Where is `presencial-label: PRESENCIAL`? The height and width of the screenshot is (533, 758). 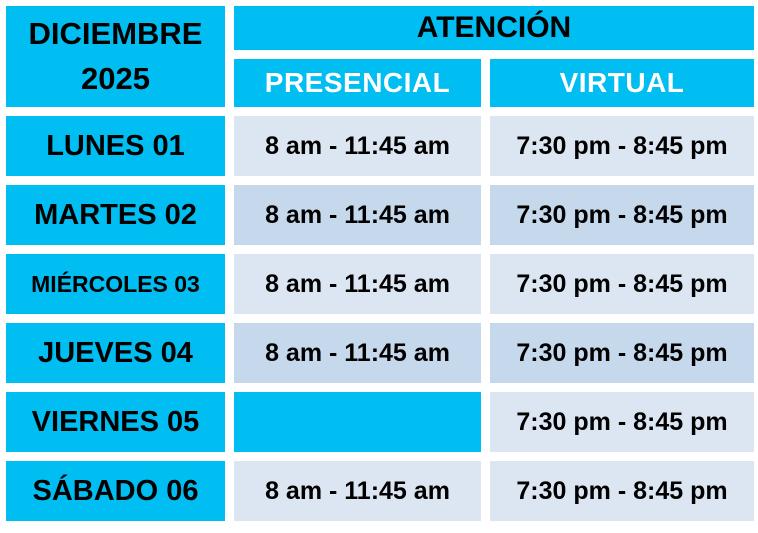 presencial-label: PRESENCIAL is located at coordinates (357, 82).